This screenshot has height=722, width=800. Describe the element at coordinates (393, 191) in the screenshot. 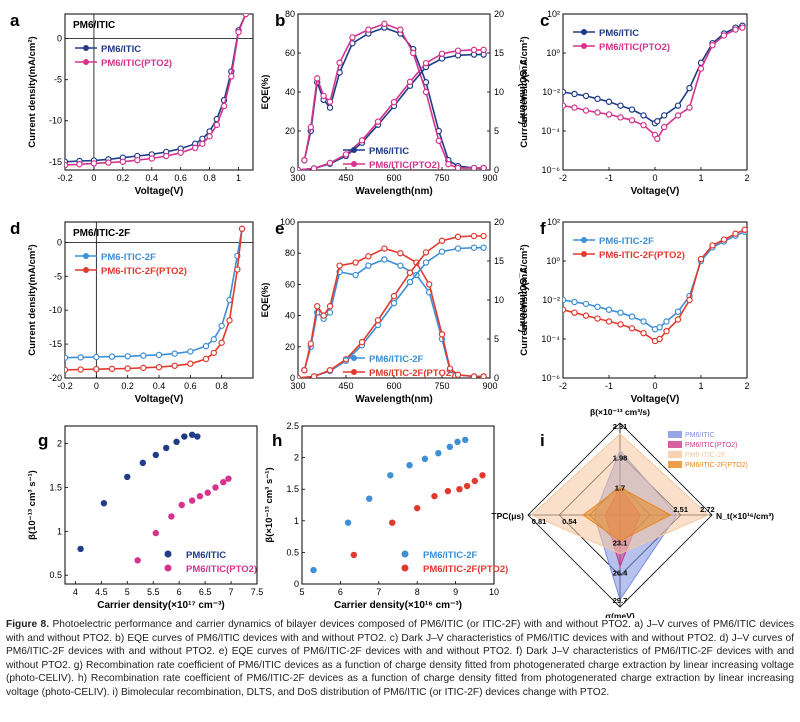

I see `x-axis-label: Wavelength(nm)` at that location.